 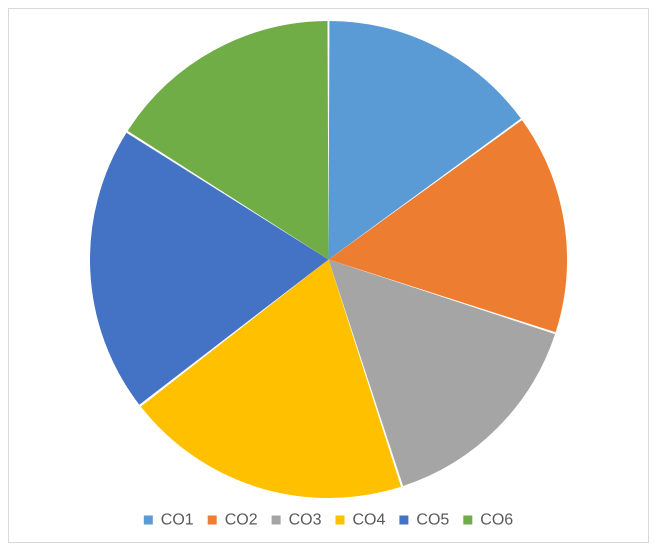 I want to click on legend-label: CO5, so click(x=433, y=519).